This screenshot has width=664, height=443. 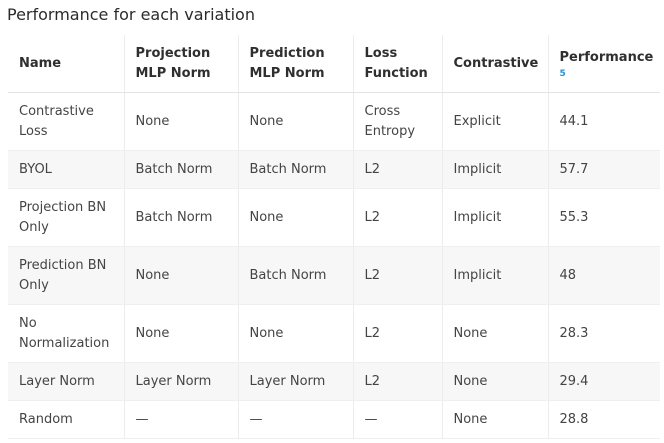 What do you see at coordinates (66, 381) in the screenshot?
I see `cell-name: Layer Norm` at bounding box center [66, 381].